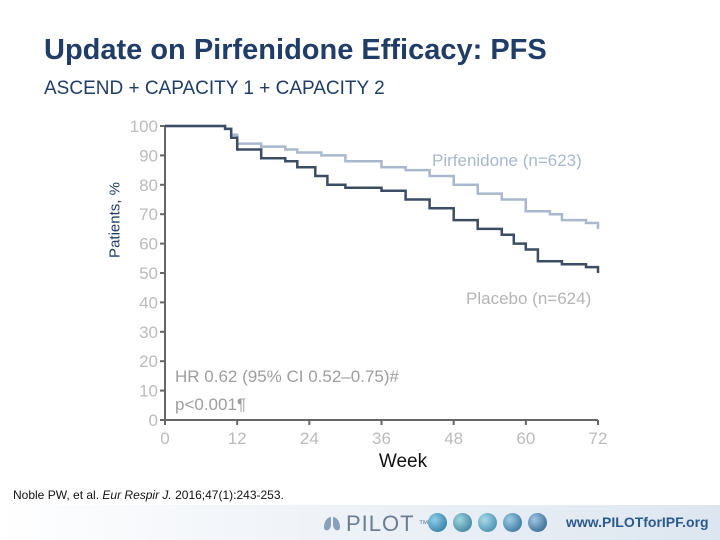 Image resolution: width=720 pixels, height=540 pixels. I want to click on series-label-placebo: Placebo (n=624), so click(528, 298).